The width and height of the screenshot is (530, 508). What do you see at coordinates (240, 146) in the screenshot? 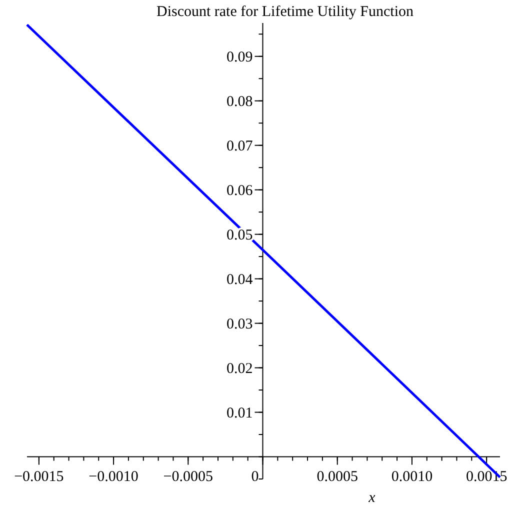
I see `y-tick-label: 0.07` at bounding box center [240, 146].